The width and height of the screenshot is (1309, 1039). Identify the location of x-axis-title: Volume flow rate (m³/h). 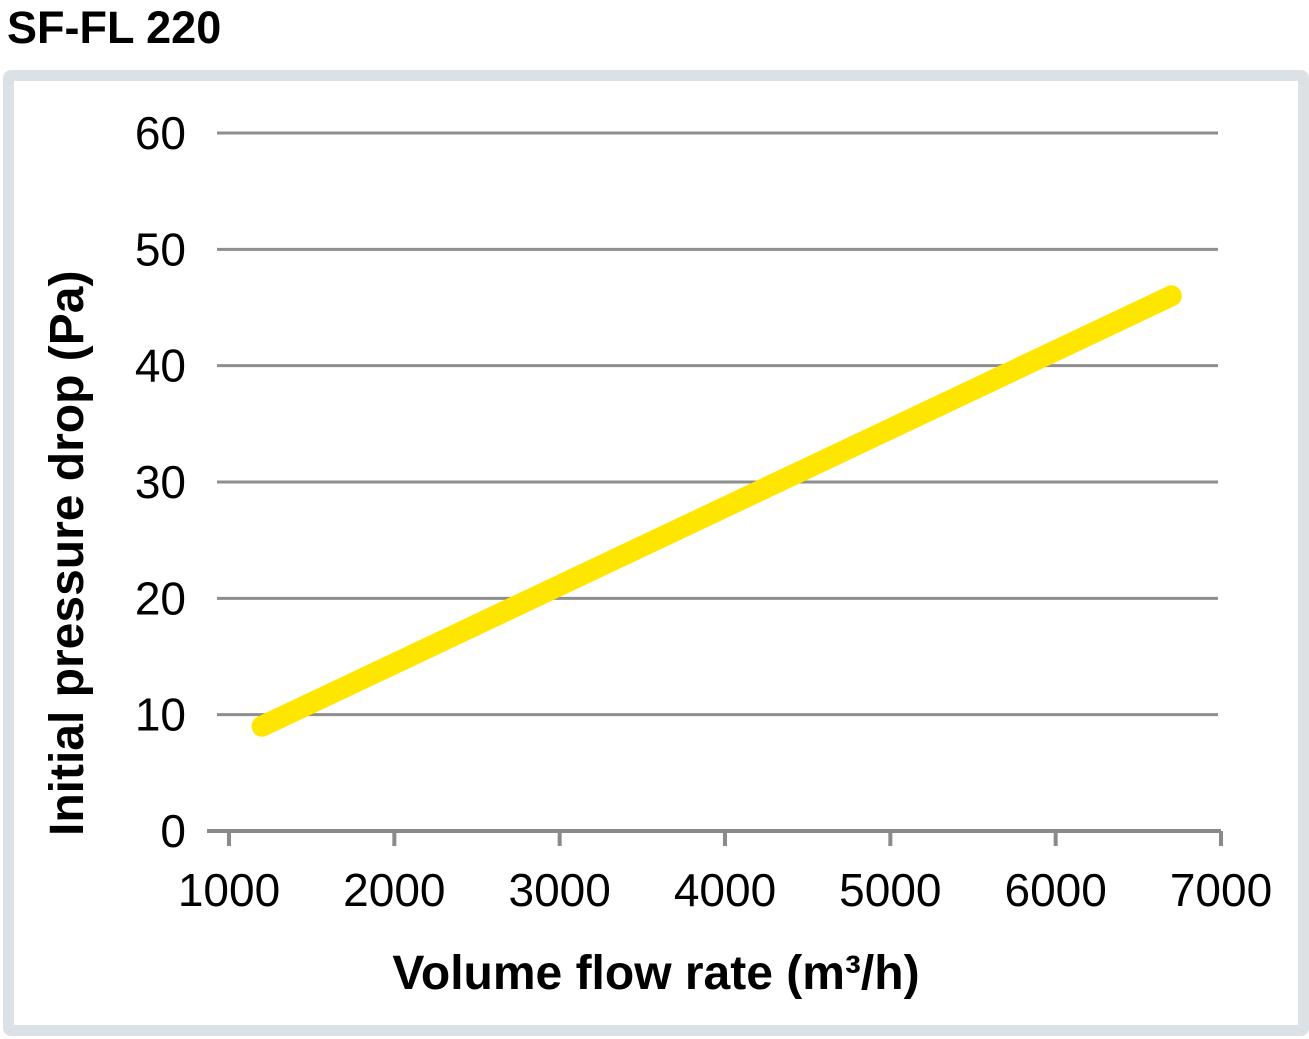
(656, 973).